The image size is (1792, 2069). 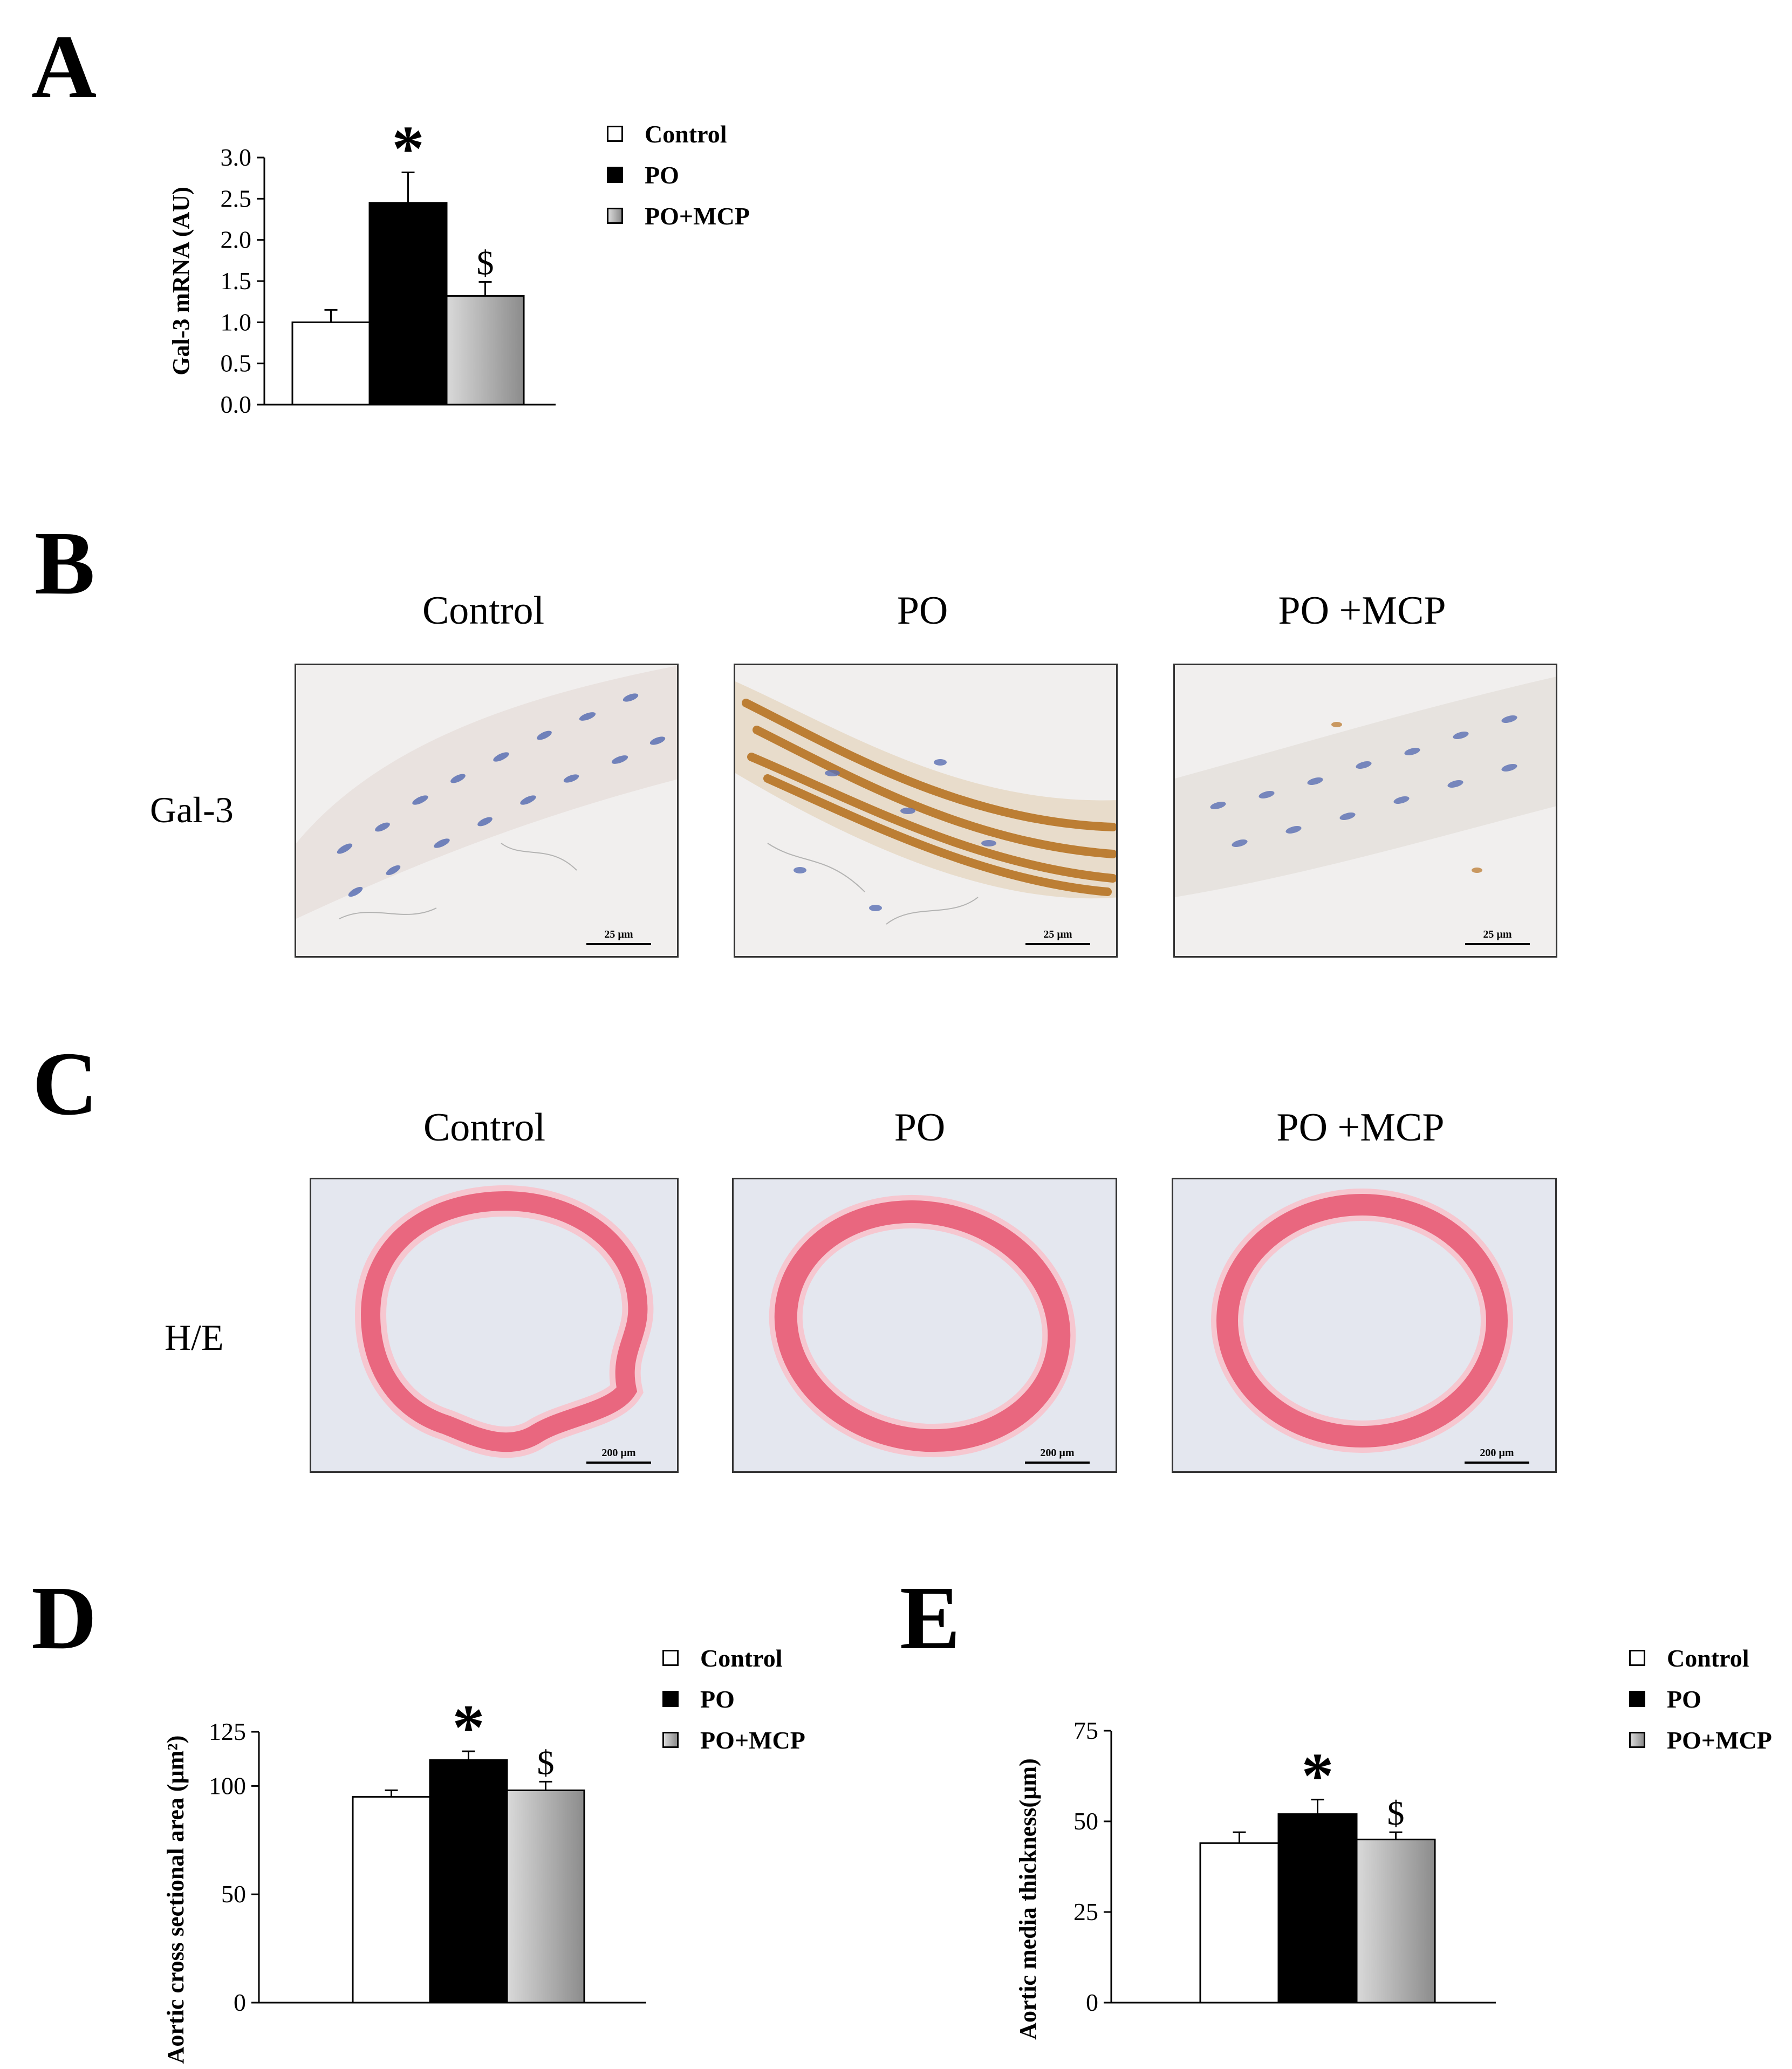 I want to click on legend-a: Control PO PO+MCP, so click(x=678, y=174).